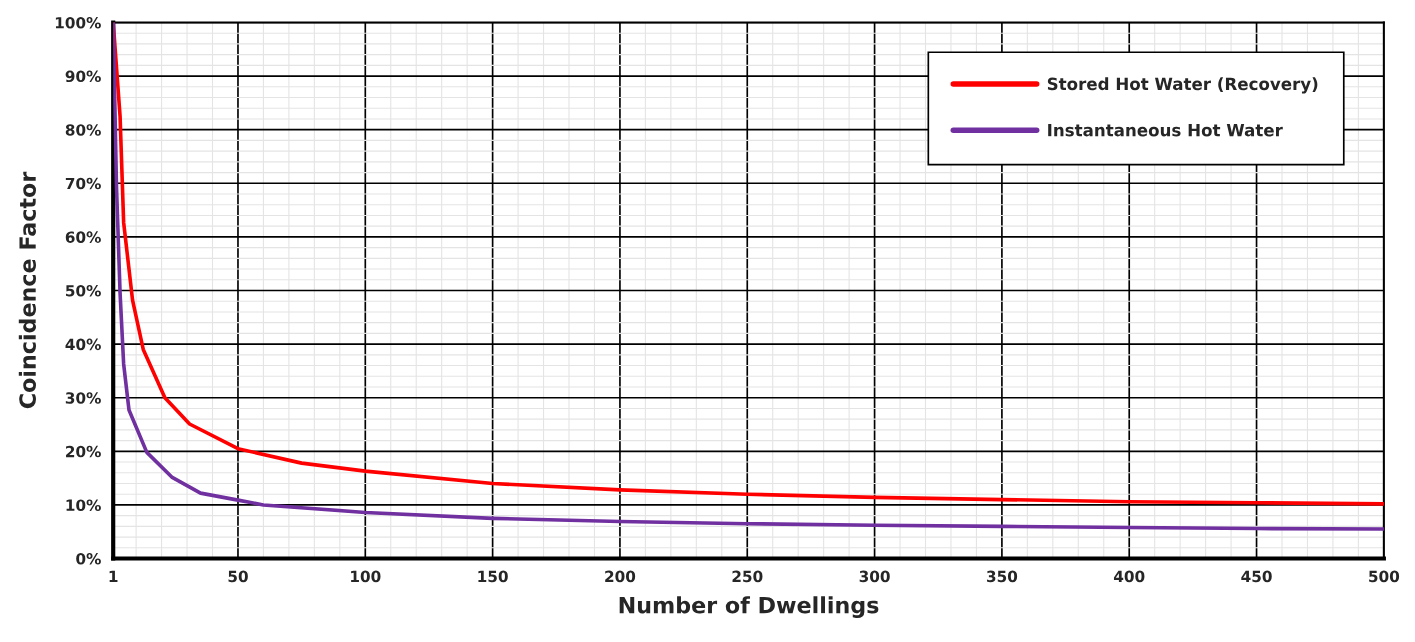  Describe the element at coordinates (83, 398) in the screenshot. I see `y-tick-label: 30%` at that location.